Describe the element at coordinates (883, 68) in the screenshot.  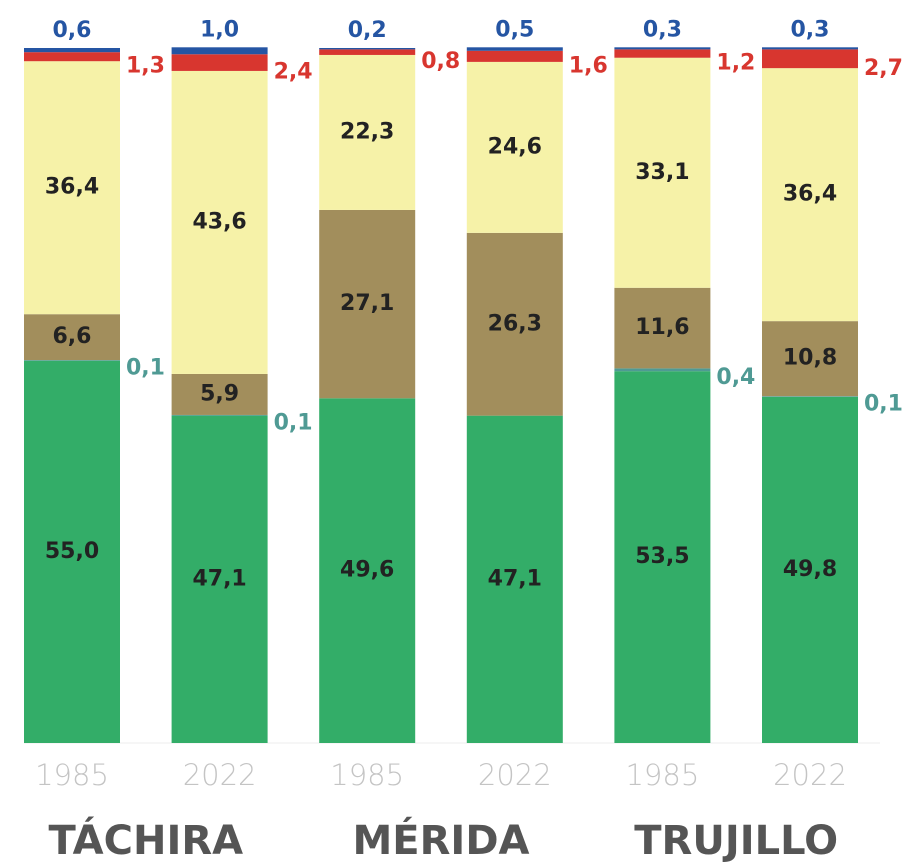
I see `data-label: 2,7` at that location.